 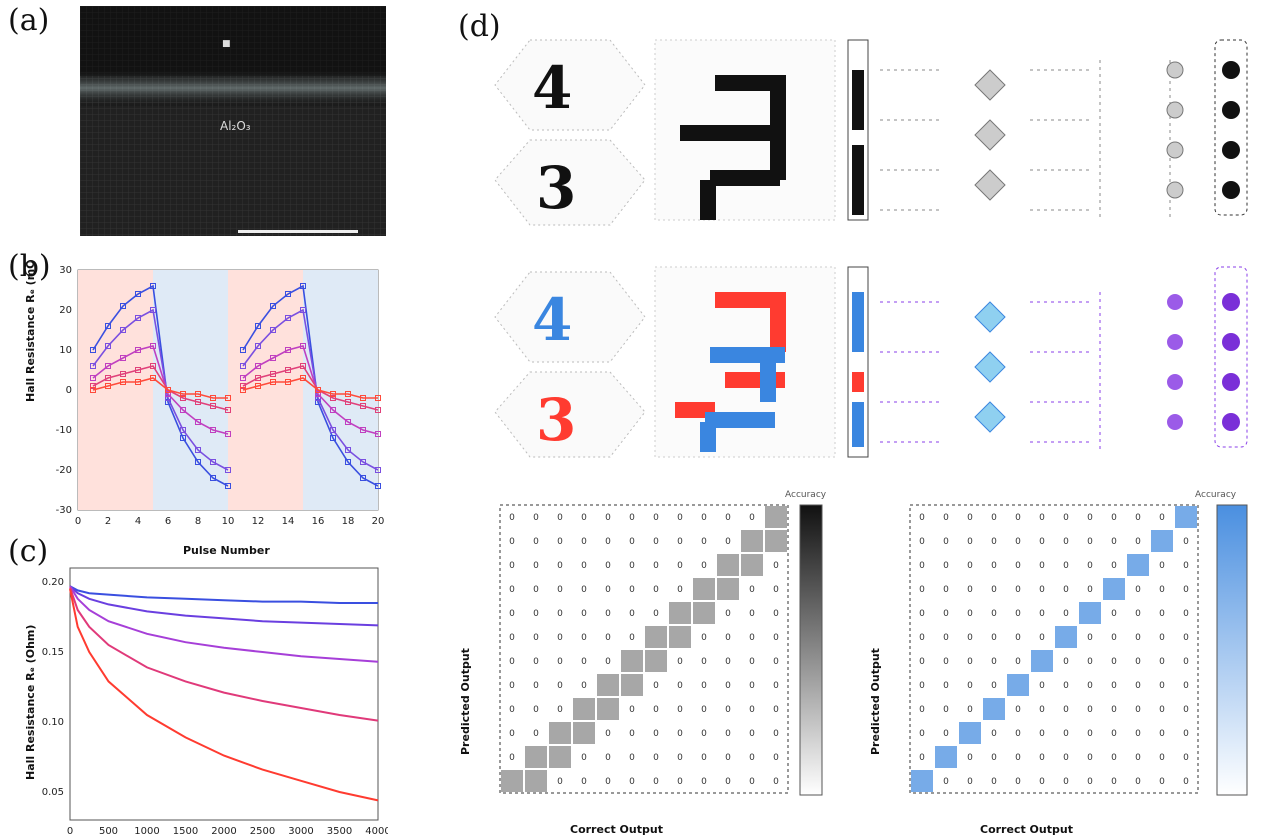 What do you see at coordinates (146, 831) in the screenshot?
I see `x-tick-label: 1000` at bounding box center [146, 831].